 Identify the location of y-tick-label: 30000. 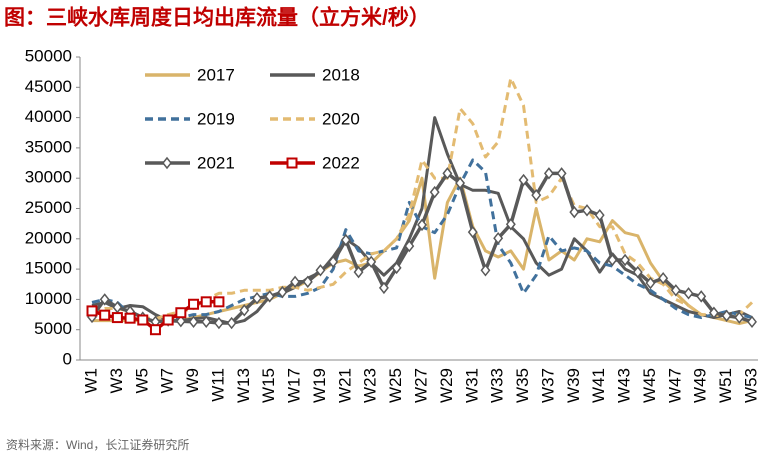
(48, 177).